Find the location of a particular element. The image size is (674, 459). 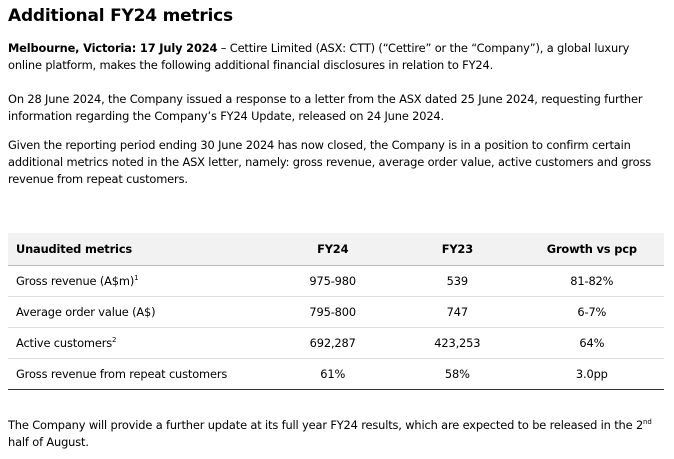

fy24-cell: 61% is located at coordinates (333, 374).